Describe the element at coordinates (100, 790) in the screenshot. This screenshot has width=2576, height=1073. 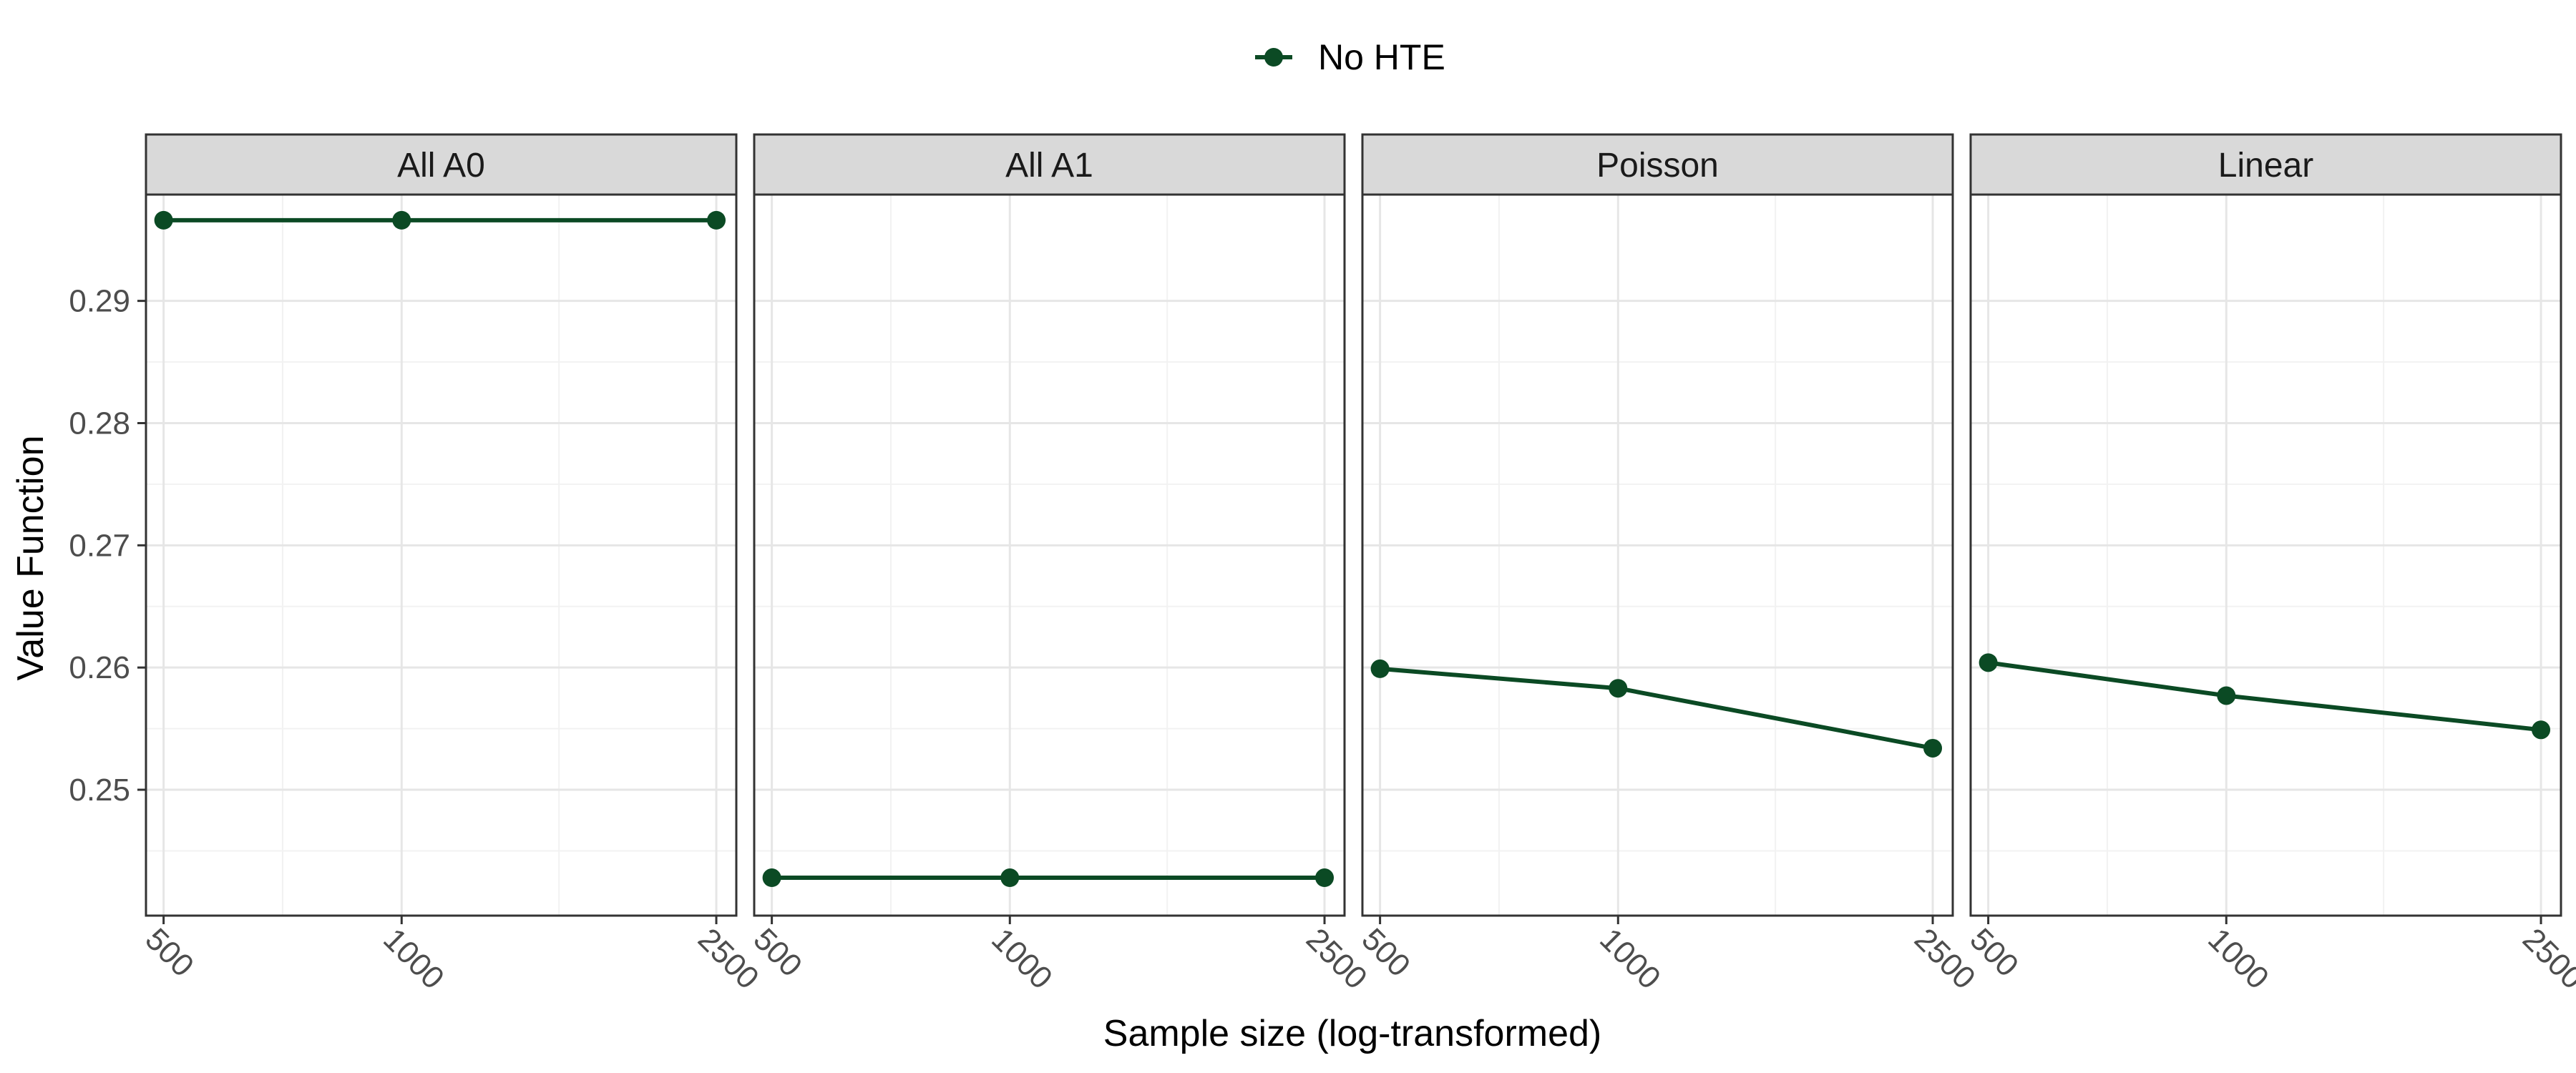
I see `y-tick-label: 0.25` at that location.